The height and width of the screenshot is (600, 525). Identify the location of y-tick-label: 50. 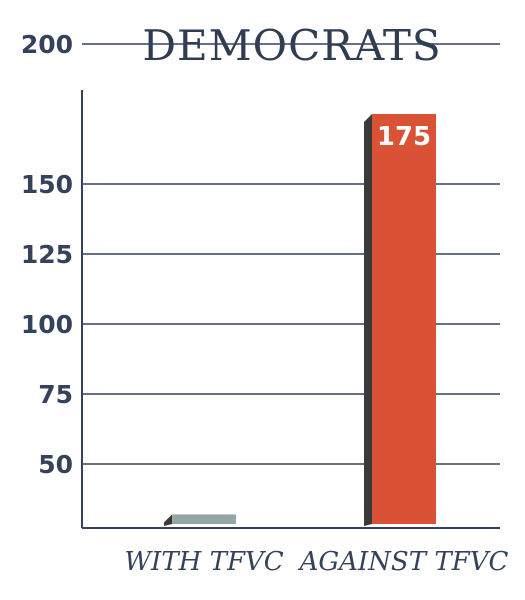
(55, 464).